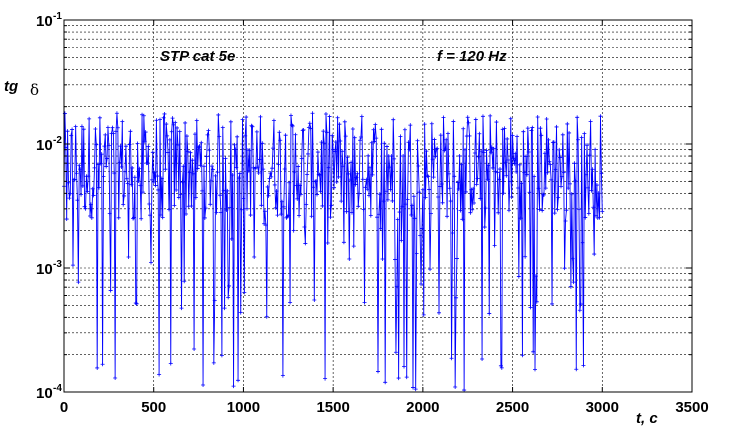 The height and width of the screenshot is (430, 733). Describe the element at coordinates (44, 269) in the screenshot. I see `y-tick-base: 10` at that location.